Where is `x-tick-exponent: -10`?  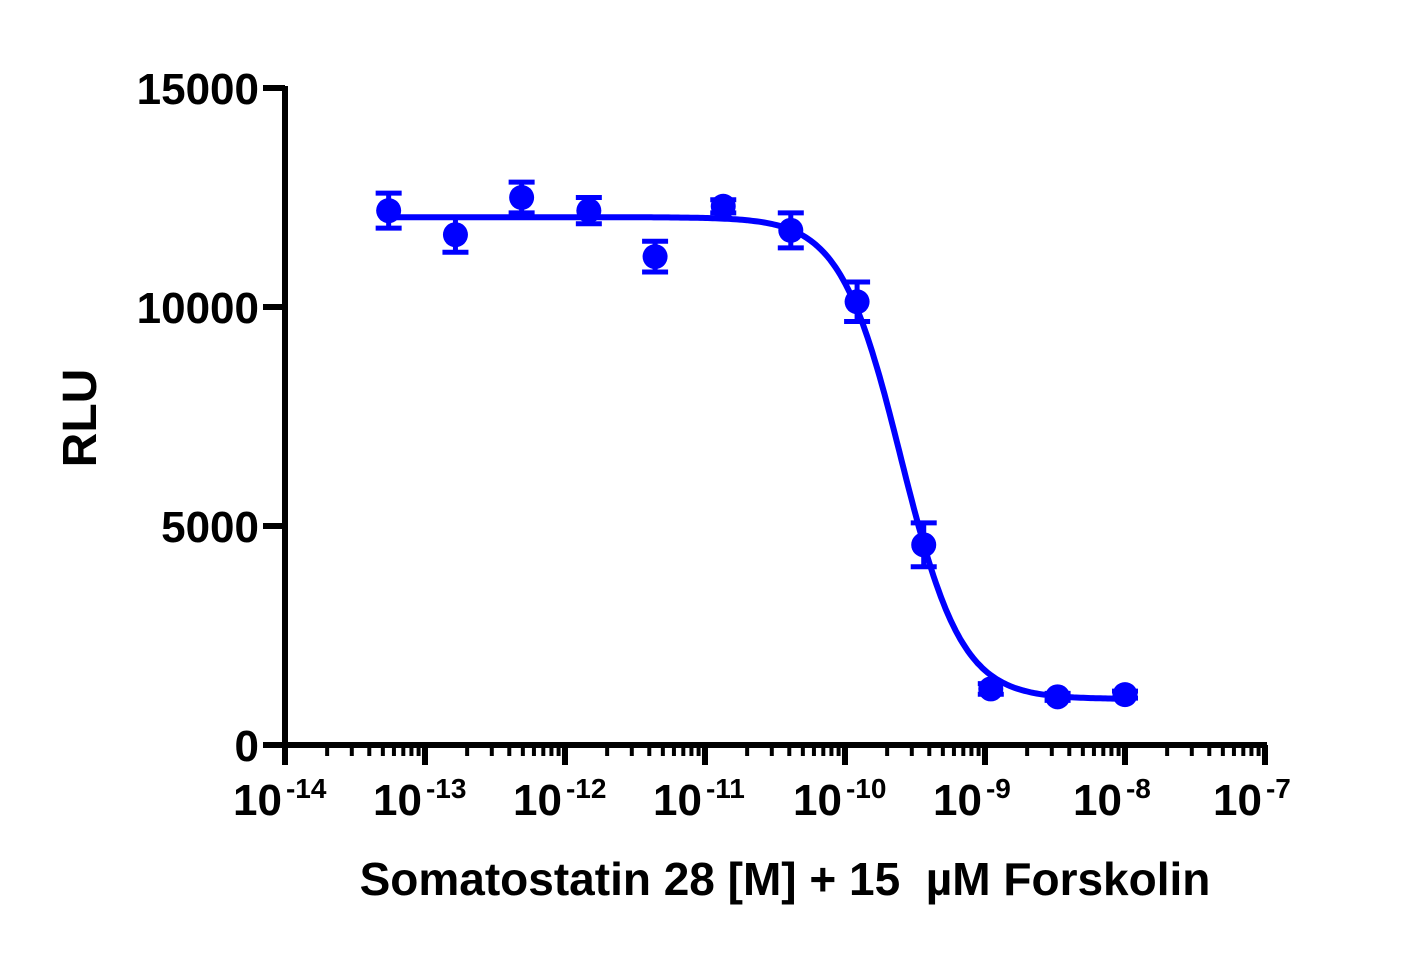 x-tick-exponent: -10 is located at coordinates (866, 788).